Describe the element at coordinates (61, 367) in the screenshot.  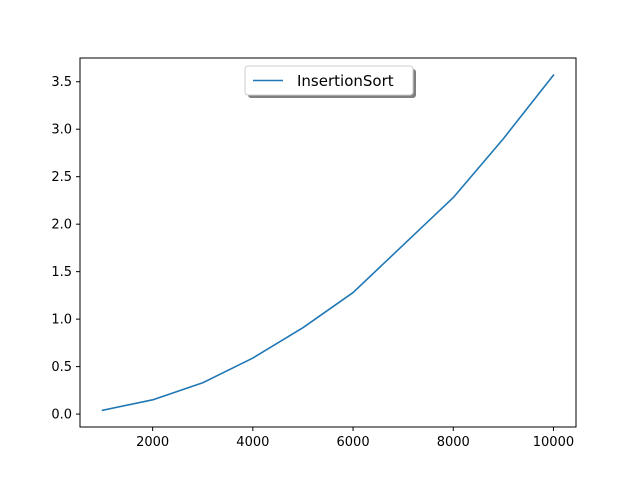
I see `y-tick-label: 0.5` at that location.